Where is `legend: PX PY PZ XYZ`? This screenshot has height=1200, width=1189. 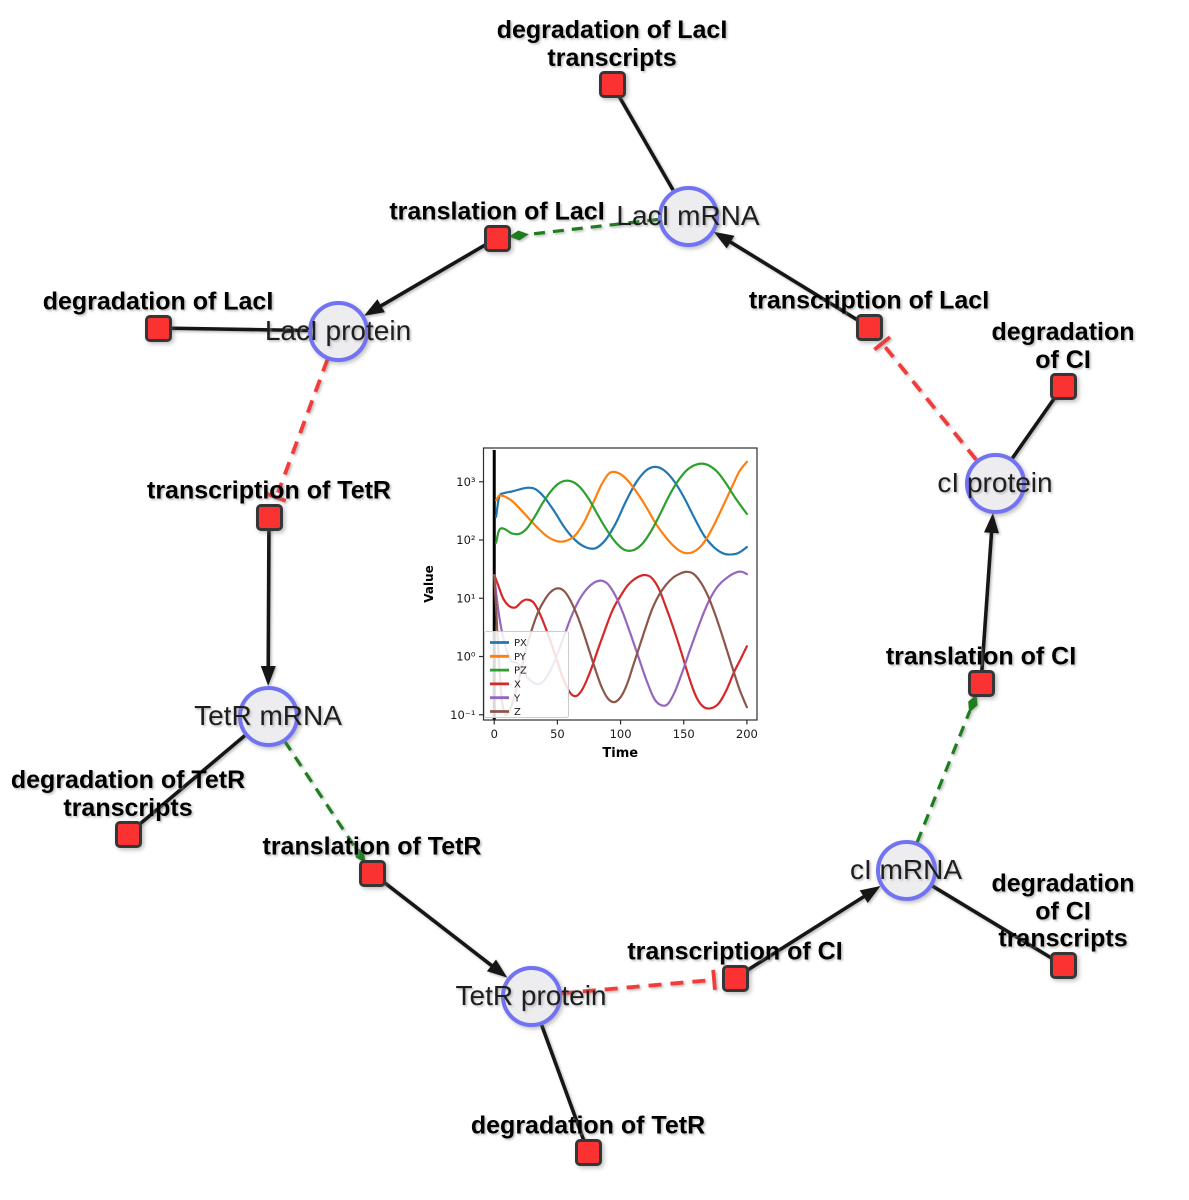 legend: PX PY PZ XYZ is located at coordinates (526, 674).